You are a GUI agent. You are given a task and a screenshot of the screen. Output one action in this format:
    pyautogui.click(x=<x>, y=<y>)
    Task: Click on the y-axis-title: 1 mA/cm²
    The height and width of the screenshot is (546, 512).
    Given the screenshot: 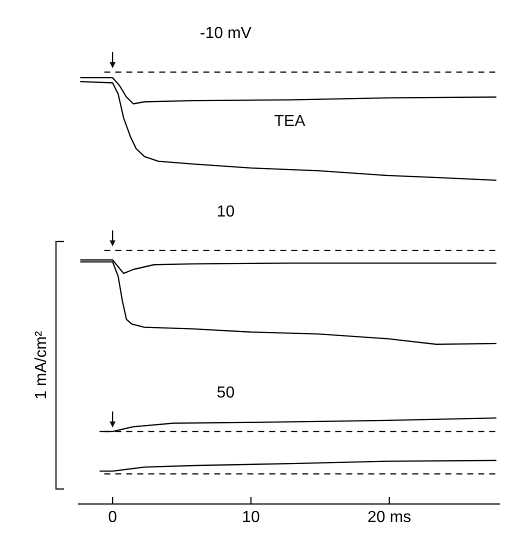 What is the action you would take?
    pyautogui.click(x=41, y=365)
    